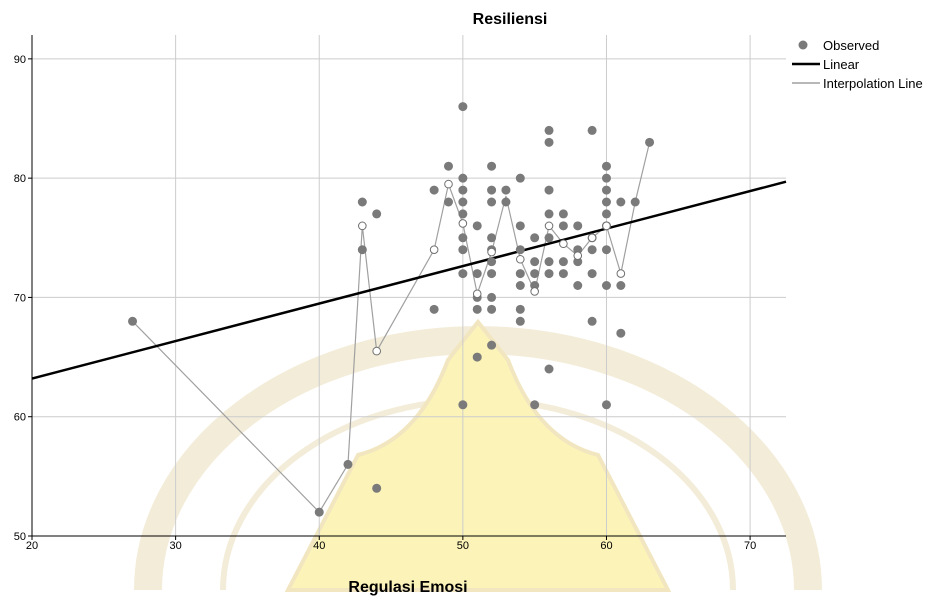 Image resolution: width=949 pixels, height=603 pixels. Describe the element at coordinates (20, 418) in the screenshot. I see `y-tick-label-60: 60` at that location.